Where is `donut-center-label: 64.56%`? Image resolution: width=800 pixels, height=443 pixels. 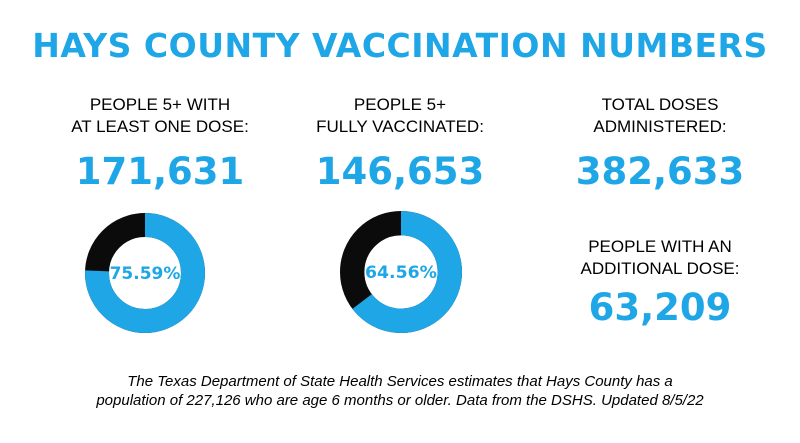
donut-center-label: 64.56% is located at coordinates (401, 273).